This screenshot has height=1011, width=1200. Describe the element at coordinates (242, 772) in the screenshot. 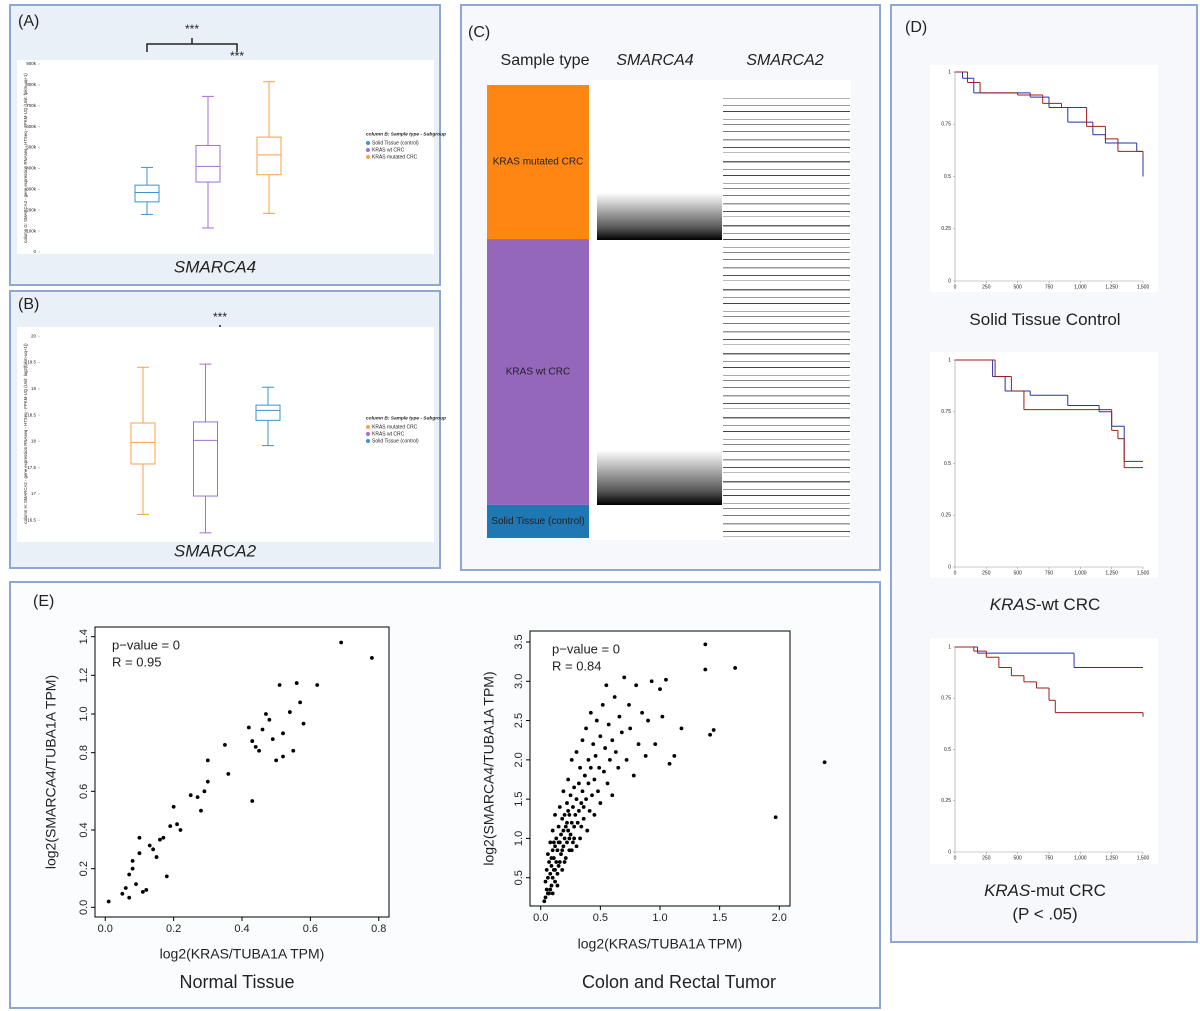

I see `plot-frame` at that location.